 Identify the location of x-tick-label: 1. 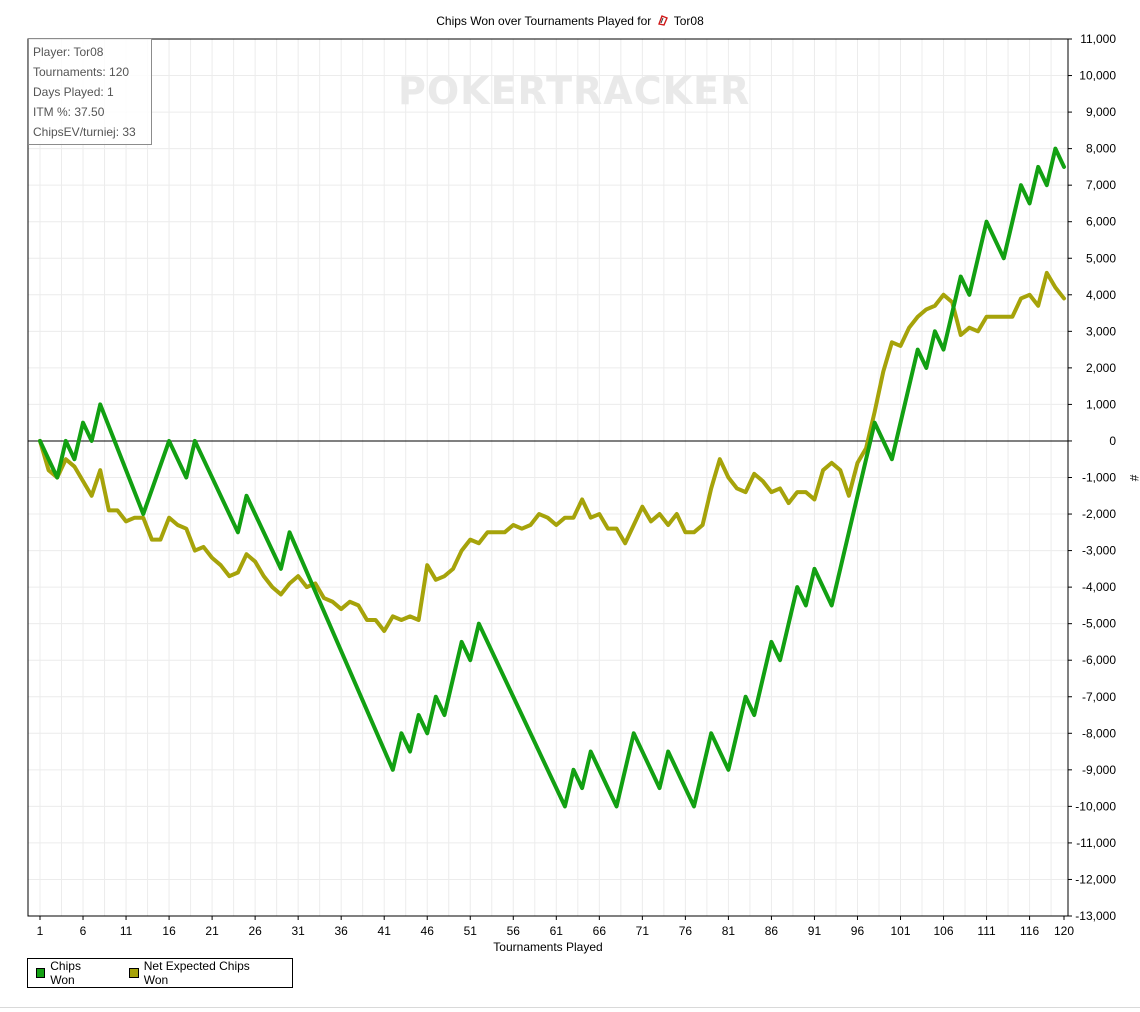
(40, 931).